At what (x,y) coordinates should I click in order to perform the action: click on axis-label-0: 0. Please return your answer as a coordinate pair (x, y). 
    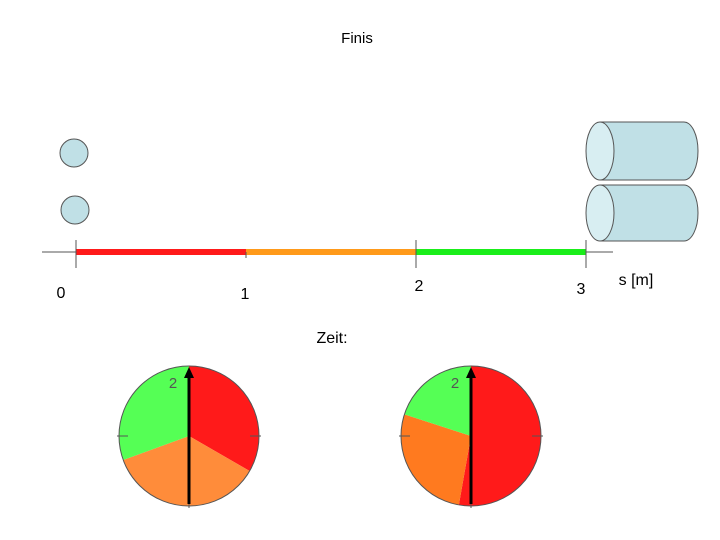
    Looking at the image, I should click on (61, 293).